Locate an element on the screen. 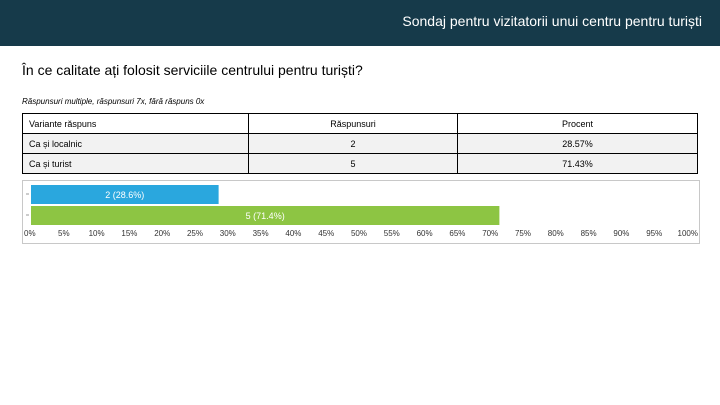  table-header-row: Variante răspuns Răspunsuri Procent is located at coordinates (360, 123).